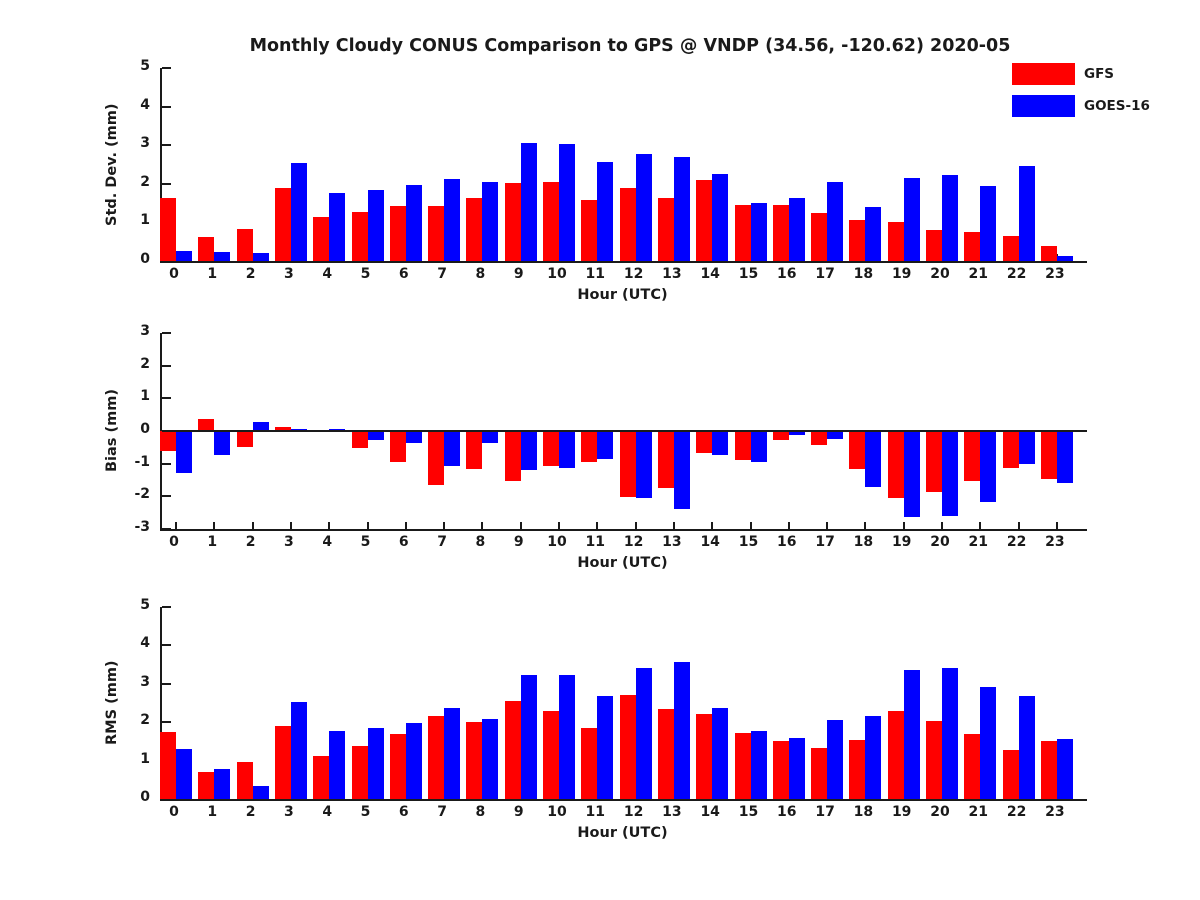 This screenshot has width=1200, height=900. Describe the element at coordinates (595, 542) in the screenshot. I see `x-tick-label: 11` at that location.